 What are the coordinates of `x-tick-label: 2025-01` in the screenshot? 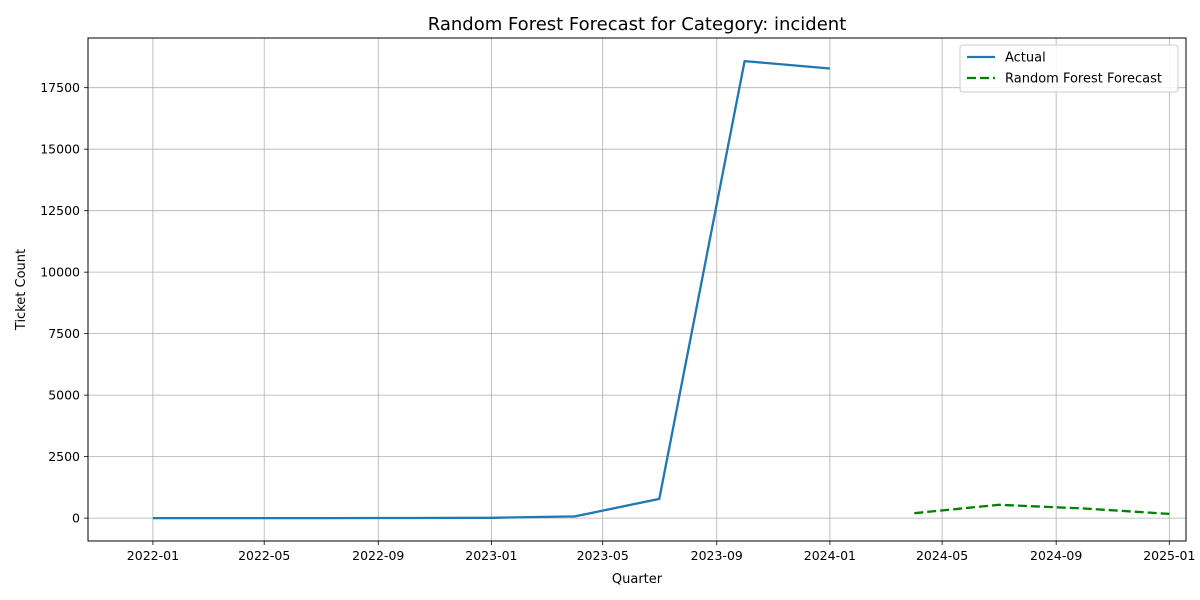 It's located at (1169, 555).